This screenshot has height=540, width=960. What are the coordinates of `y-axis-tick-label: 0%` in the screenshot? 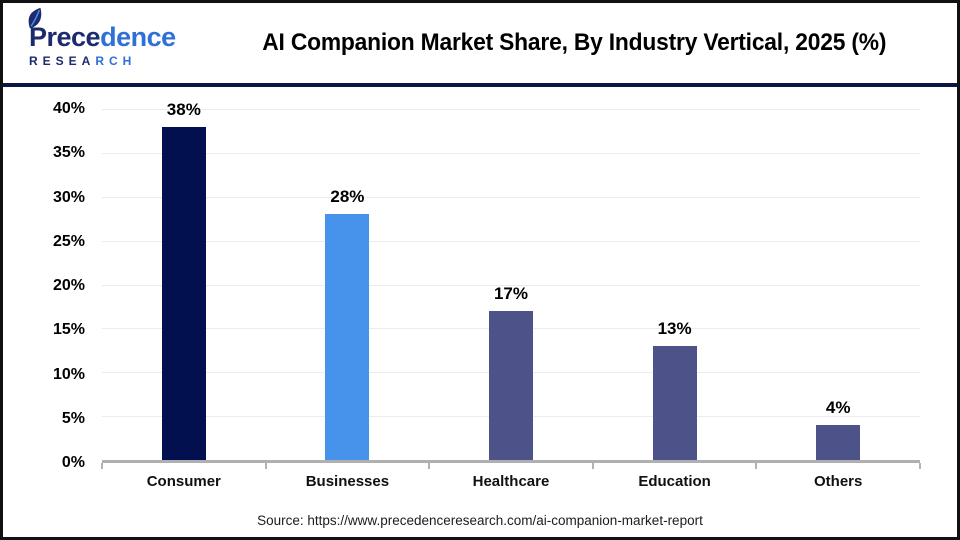 It's located at (73, 462).